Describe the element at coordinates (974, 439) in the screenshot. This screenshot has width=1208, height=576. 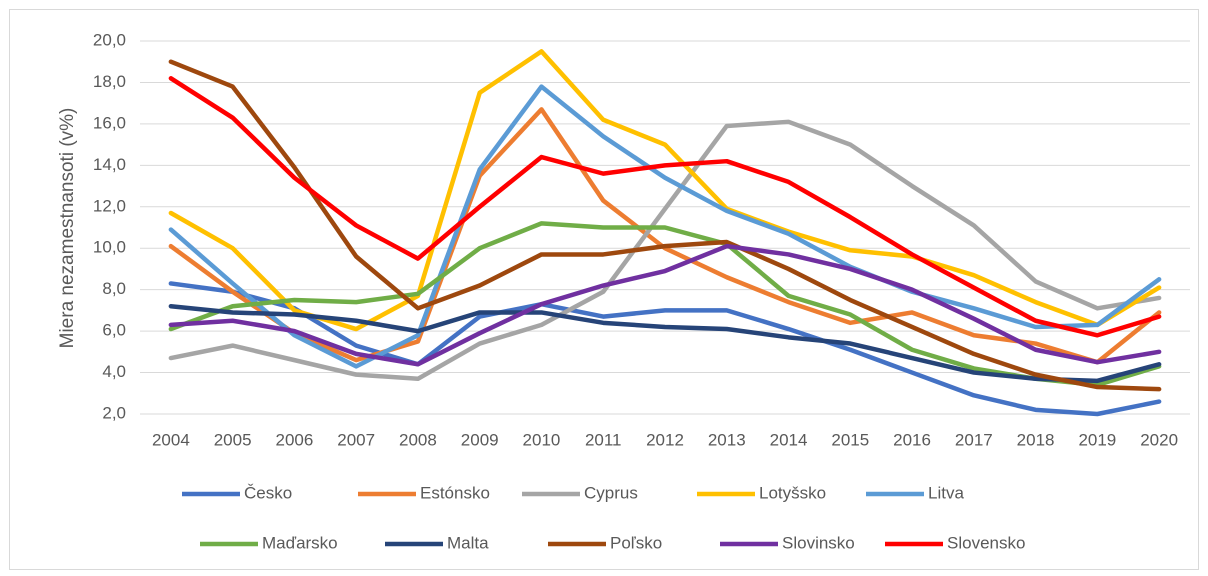
I see `x-tick-label: 2017` at that location.